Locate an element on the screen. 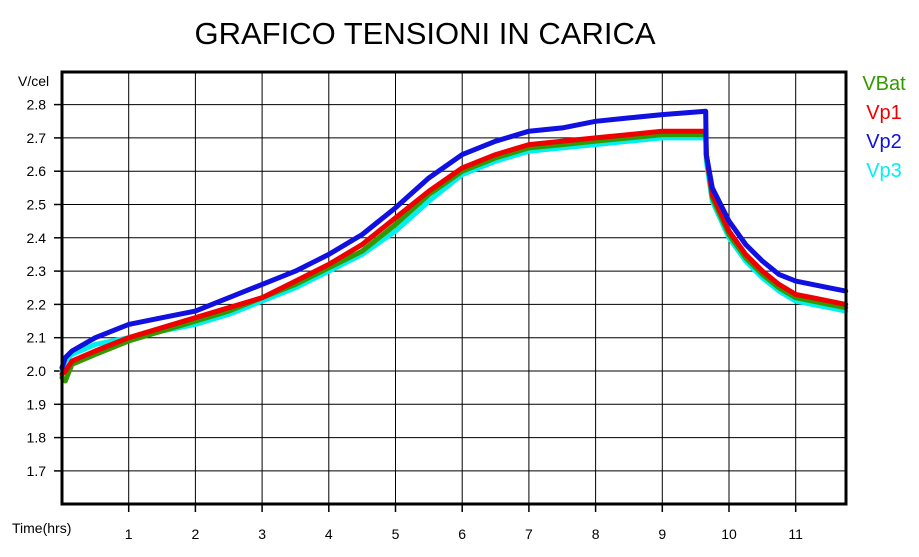  y-tick-label: 2.1 is located at coordinates (37, 338).